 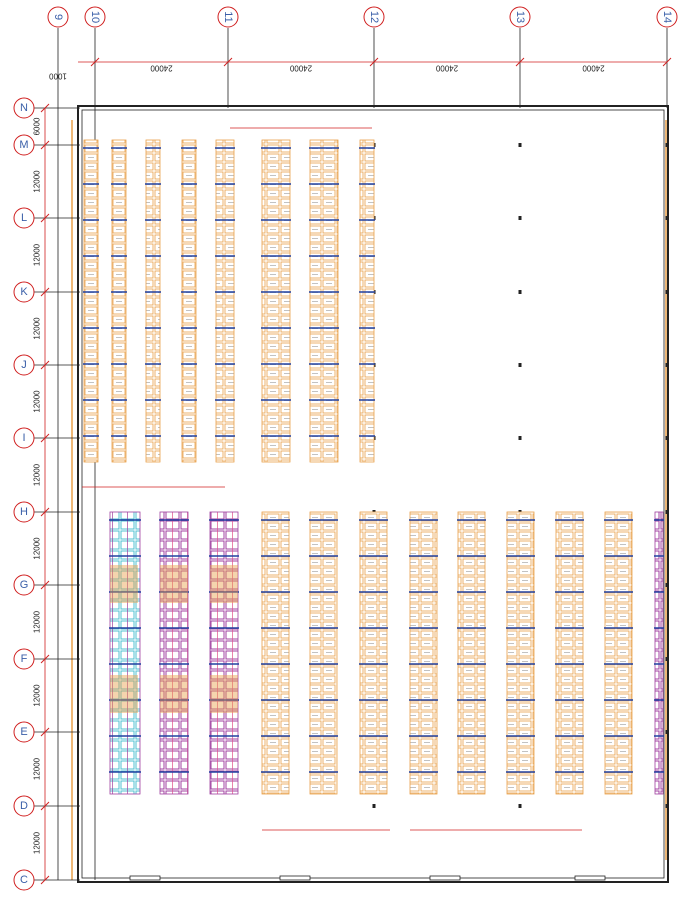 I want to click on grid-label: 14, so click(x=667, y=17).